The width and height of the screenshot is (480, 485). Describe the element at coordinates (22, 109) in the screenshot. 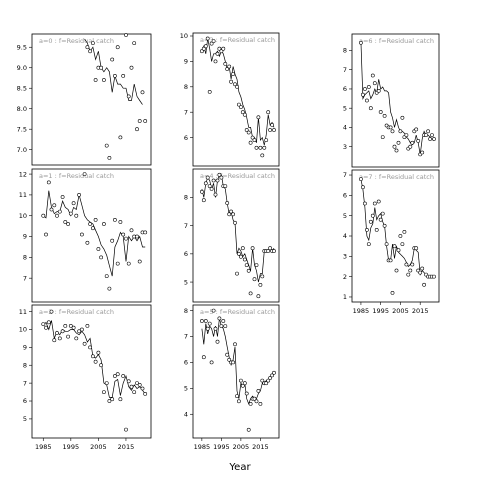

I see `y-tick-label: 8.0` at that location.